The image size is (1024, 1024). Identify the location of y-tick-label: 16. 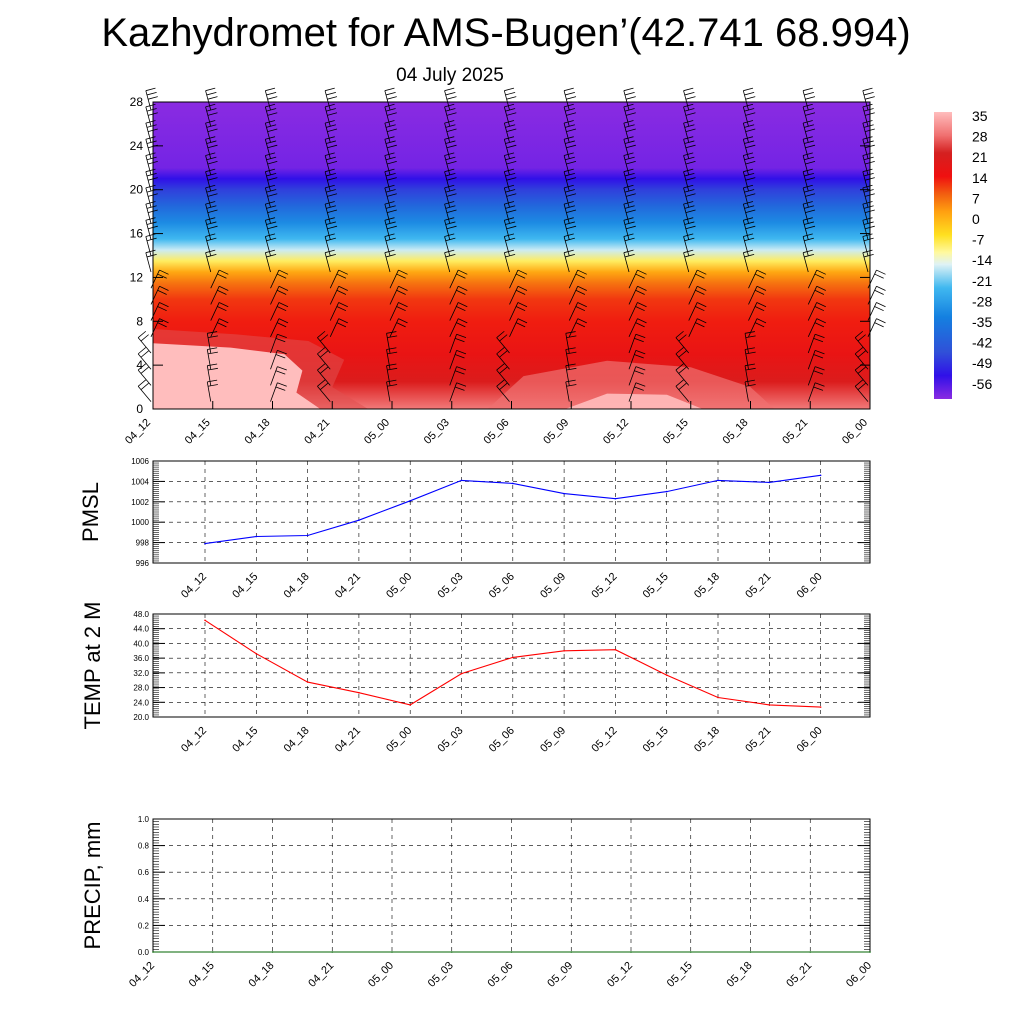
(137, 234).